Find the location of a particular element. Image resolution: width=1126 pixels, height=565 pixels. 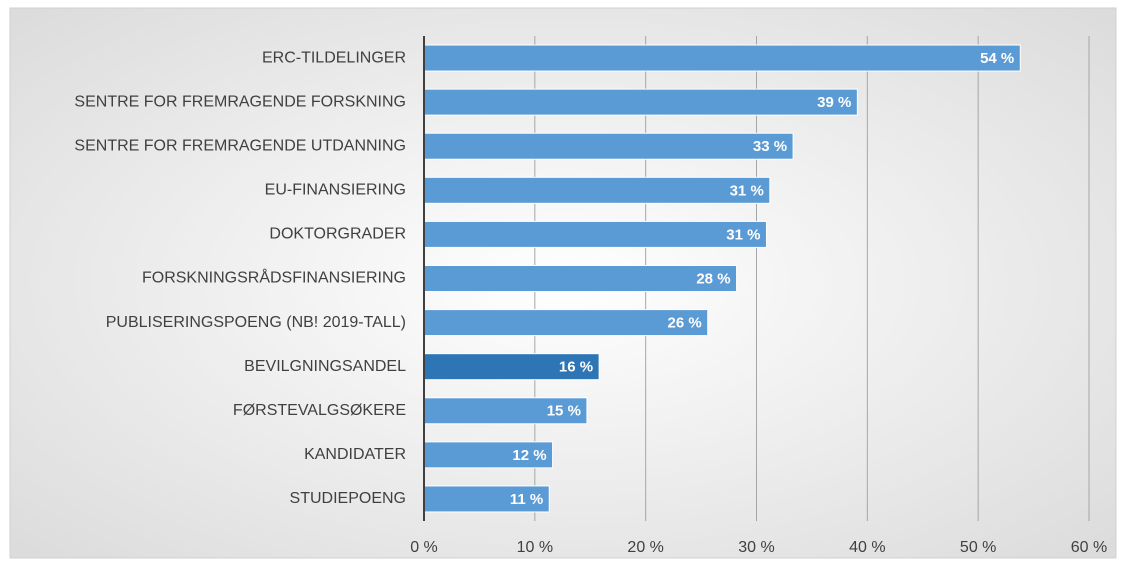

x-tick-label: 50 % is located at coordinates (978, 547).